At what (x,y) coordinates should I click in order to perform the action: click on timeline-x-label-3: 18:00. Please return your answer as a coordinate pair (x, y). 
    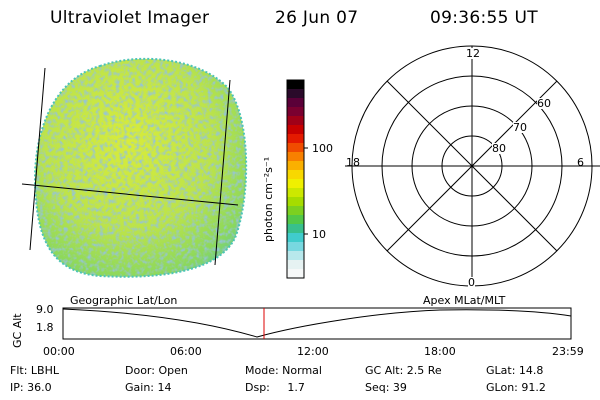
    Looking at the image, I should click on (440, 351).